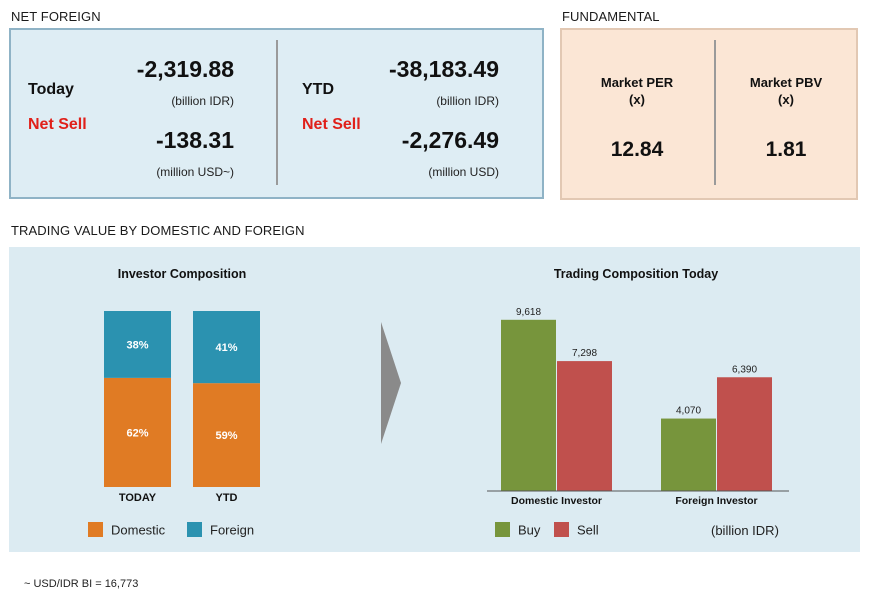  Describe the element at coordinates (709, 114) in the screenshot. I see `fundamental-panel: Market PER (x) 12.84 Market PBV (x) 1.81` at that location.